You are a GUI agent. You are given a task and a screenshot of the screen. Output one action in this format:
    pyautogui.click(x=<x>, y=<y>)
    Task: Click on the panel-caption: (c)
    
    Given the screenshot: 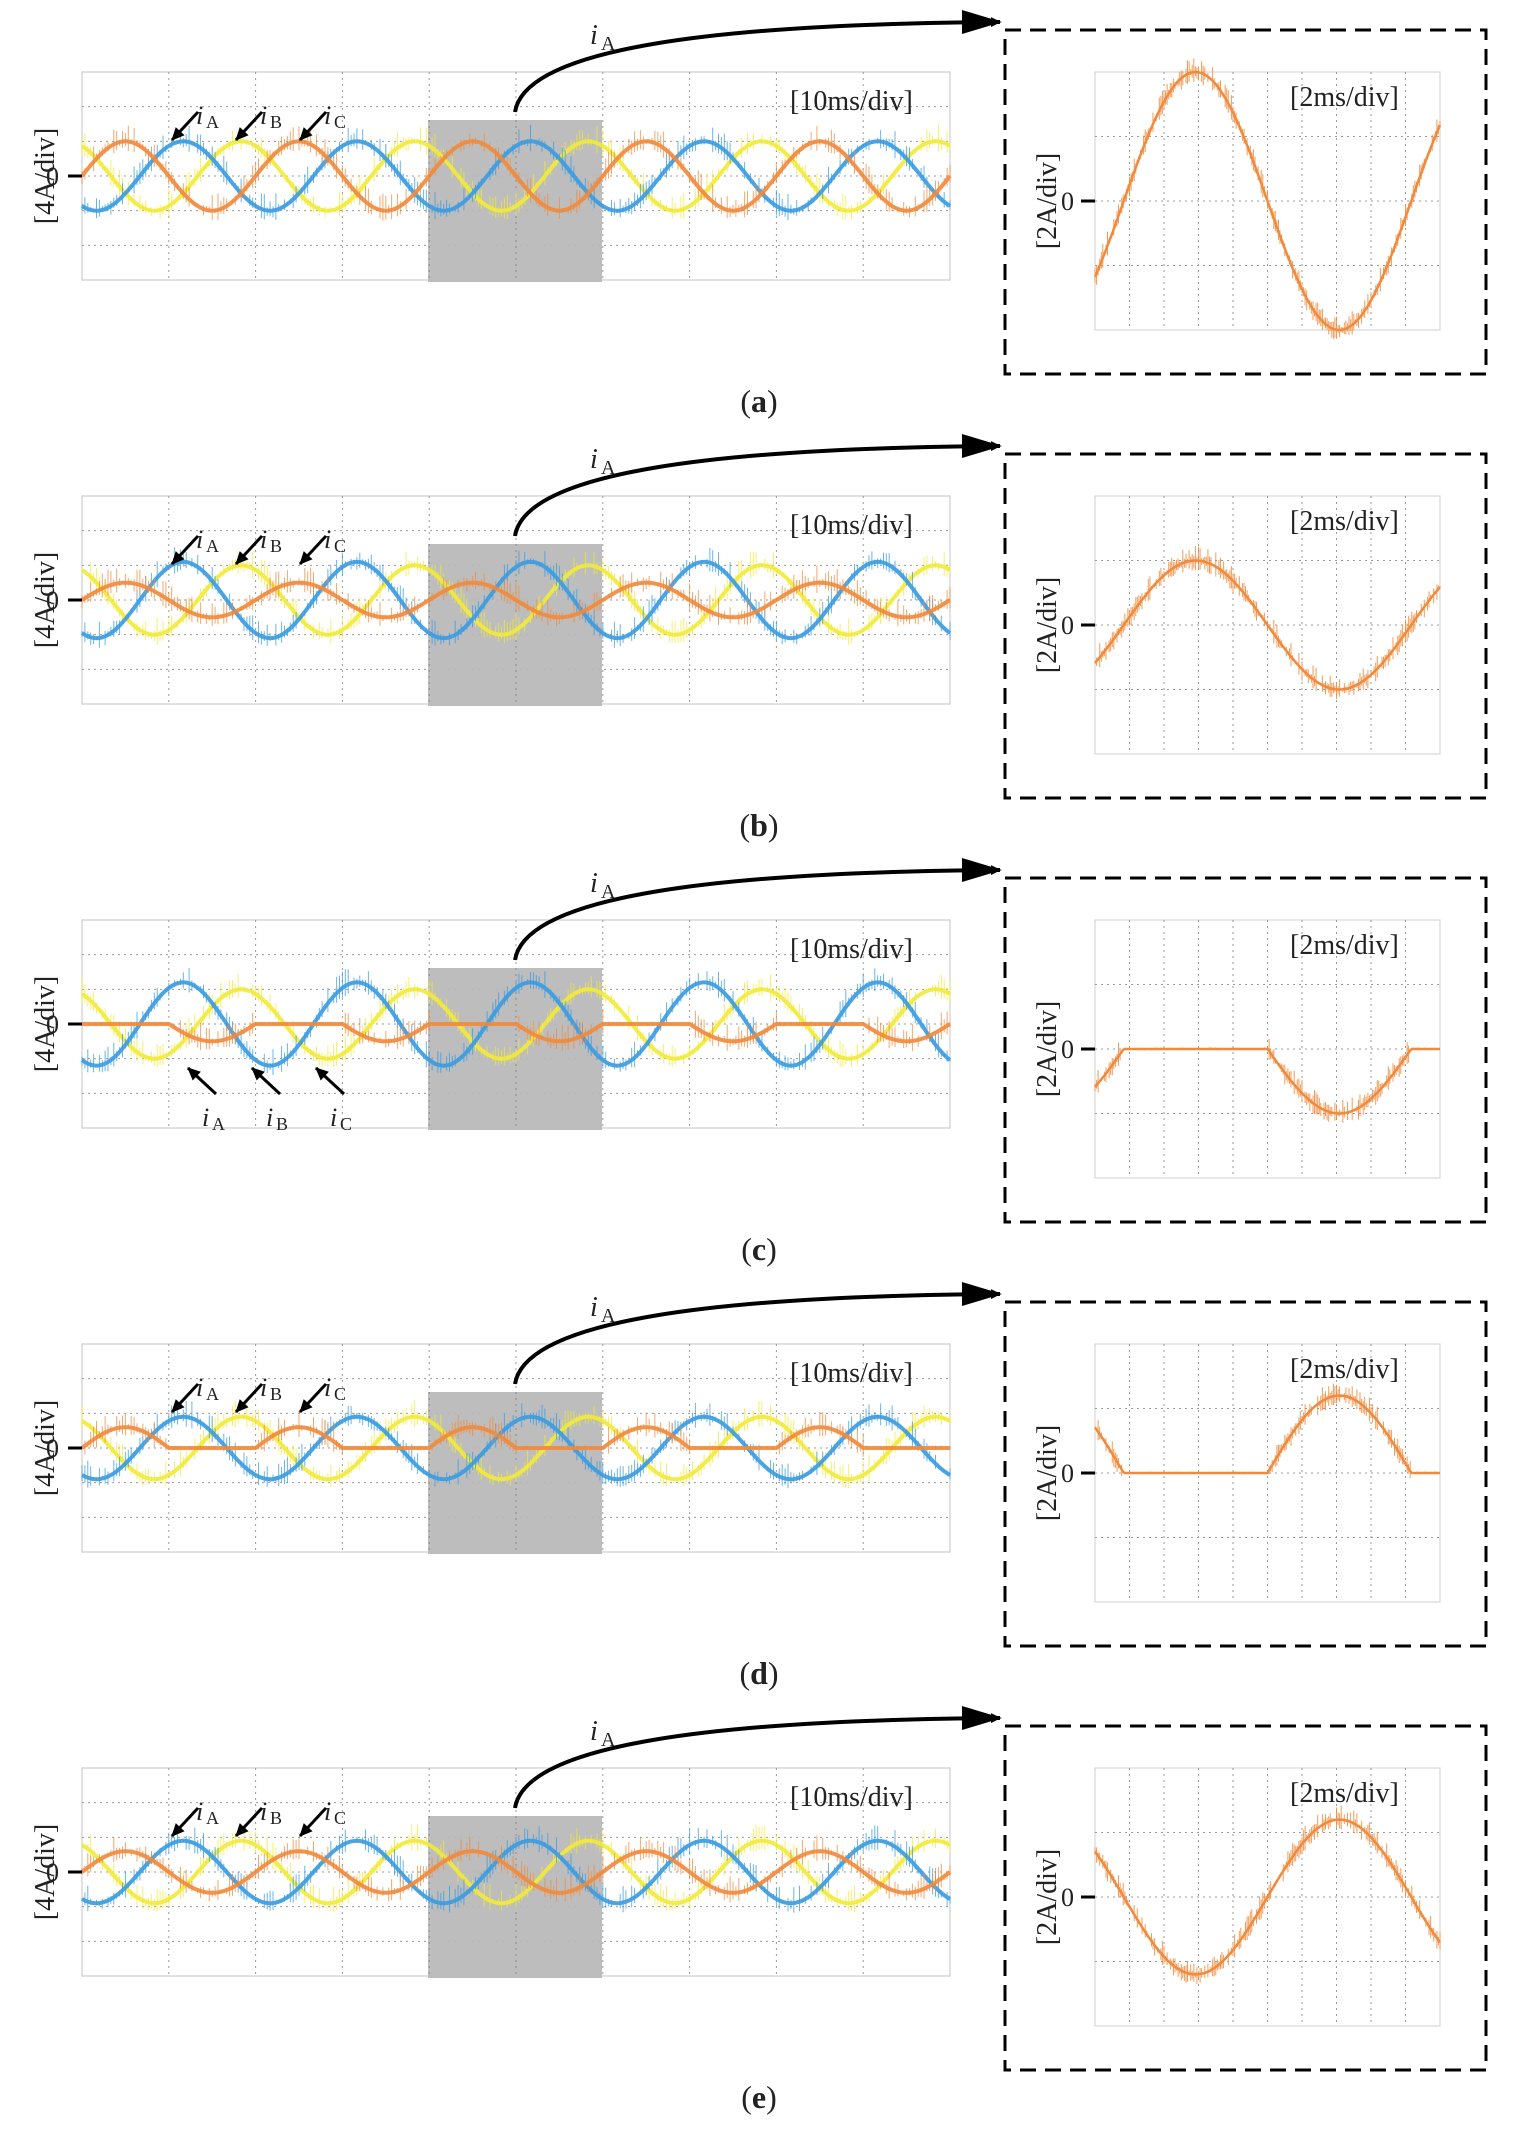 What is the action you would take?
    pyautogui.click(x=759, y=1249)
    